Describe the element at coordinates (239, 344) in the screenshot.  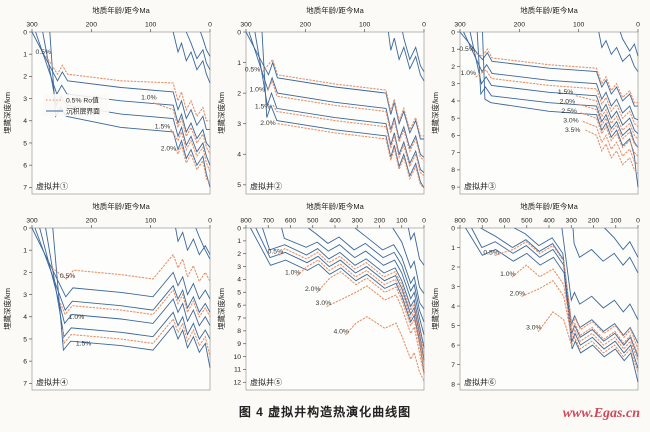
I see `y-tick-label: 9` at that location.